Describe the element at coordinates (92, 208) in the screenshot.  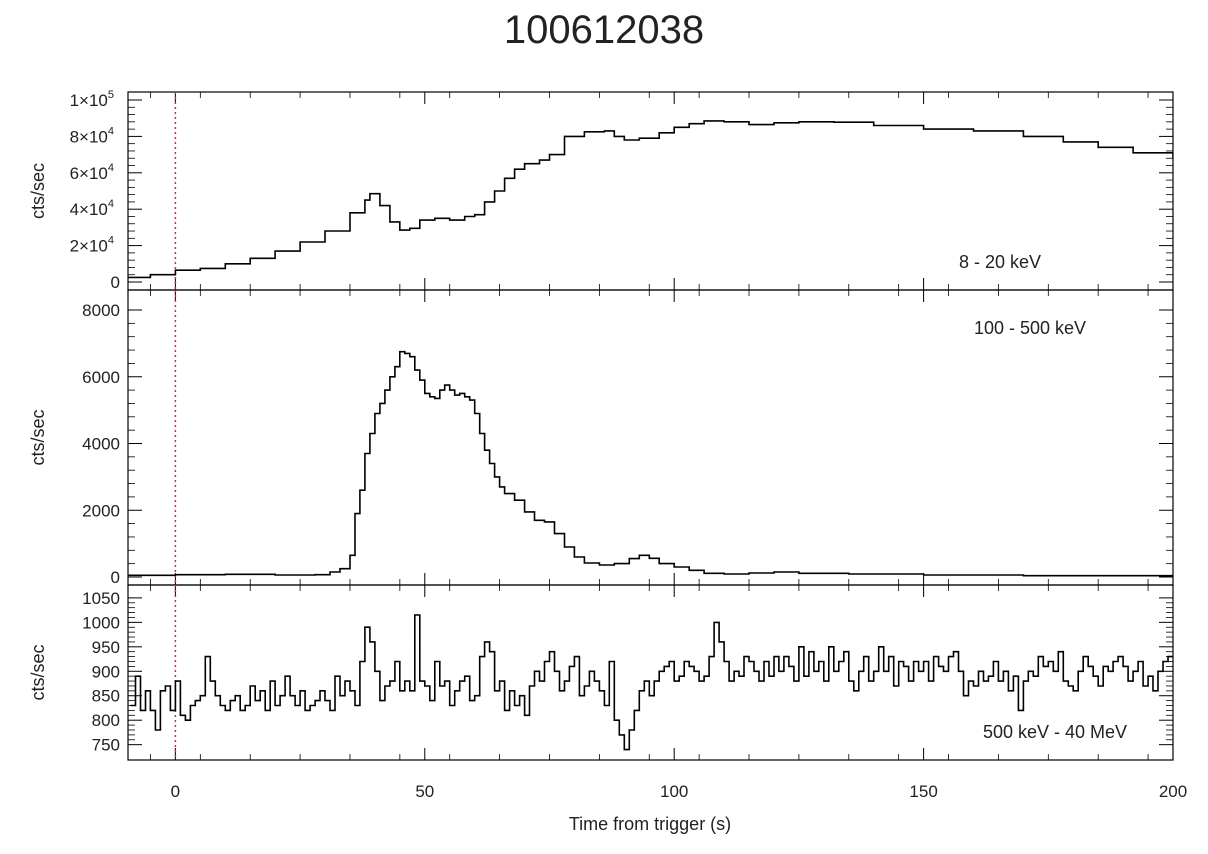
I see `y-tick-label: 4×10⁴` at that location.